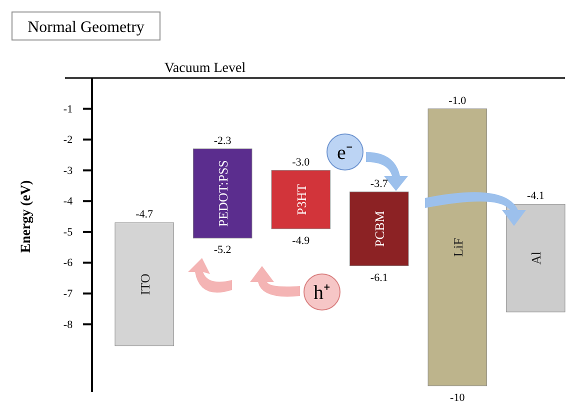 The height and width of the screenshot is (412, 573). What do you see at coordinates (223, 250) in the screenshot?
I see `annotation: -5.2` at bounding box center [223, 250].